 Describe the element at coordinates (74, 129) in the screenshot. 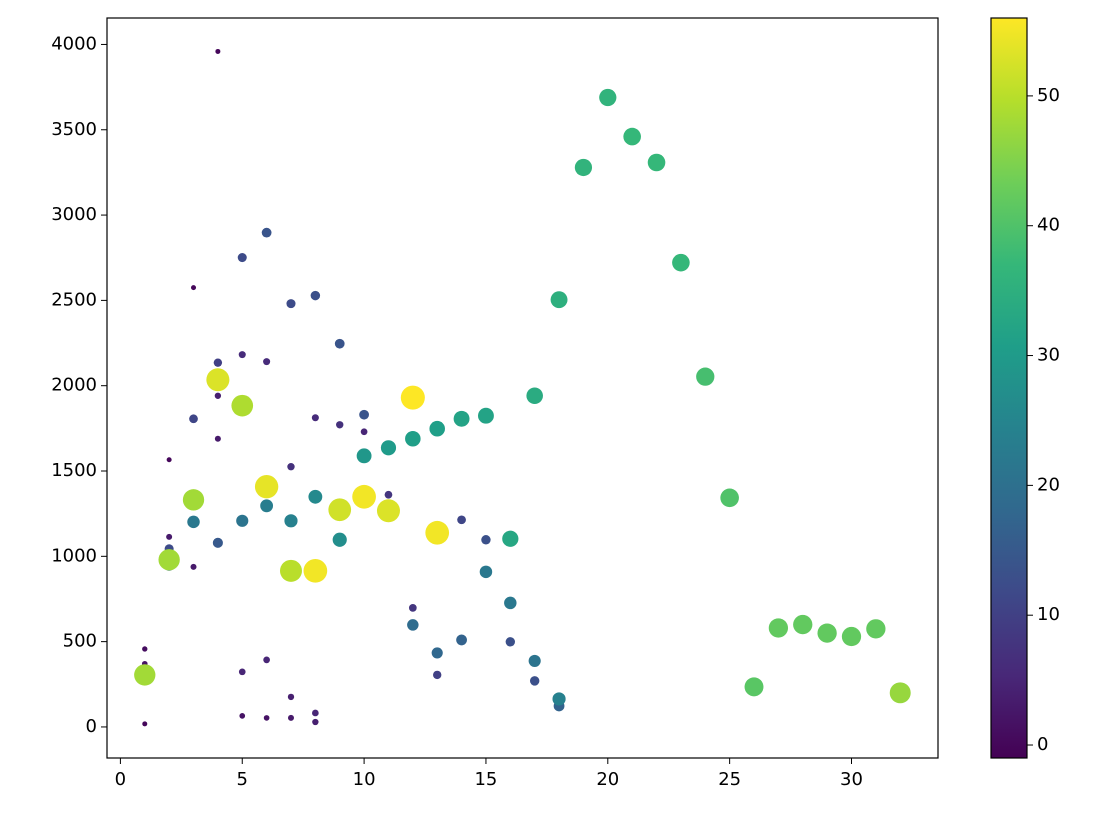

I see `y-tick-label: 3500` at that location.